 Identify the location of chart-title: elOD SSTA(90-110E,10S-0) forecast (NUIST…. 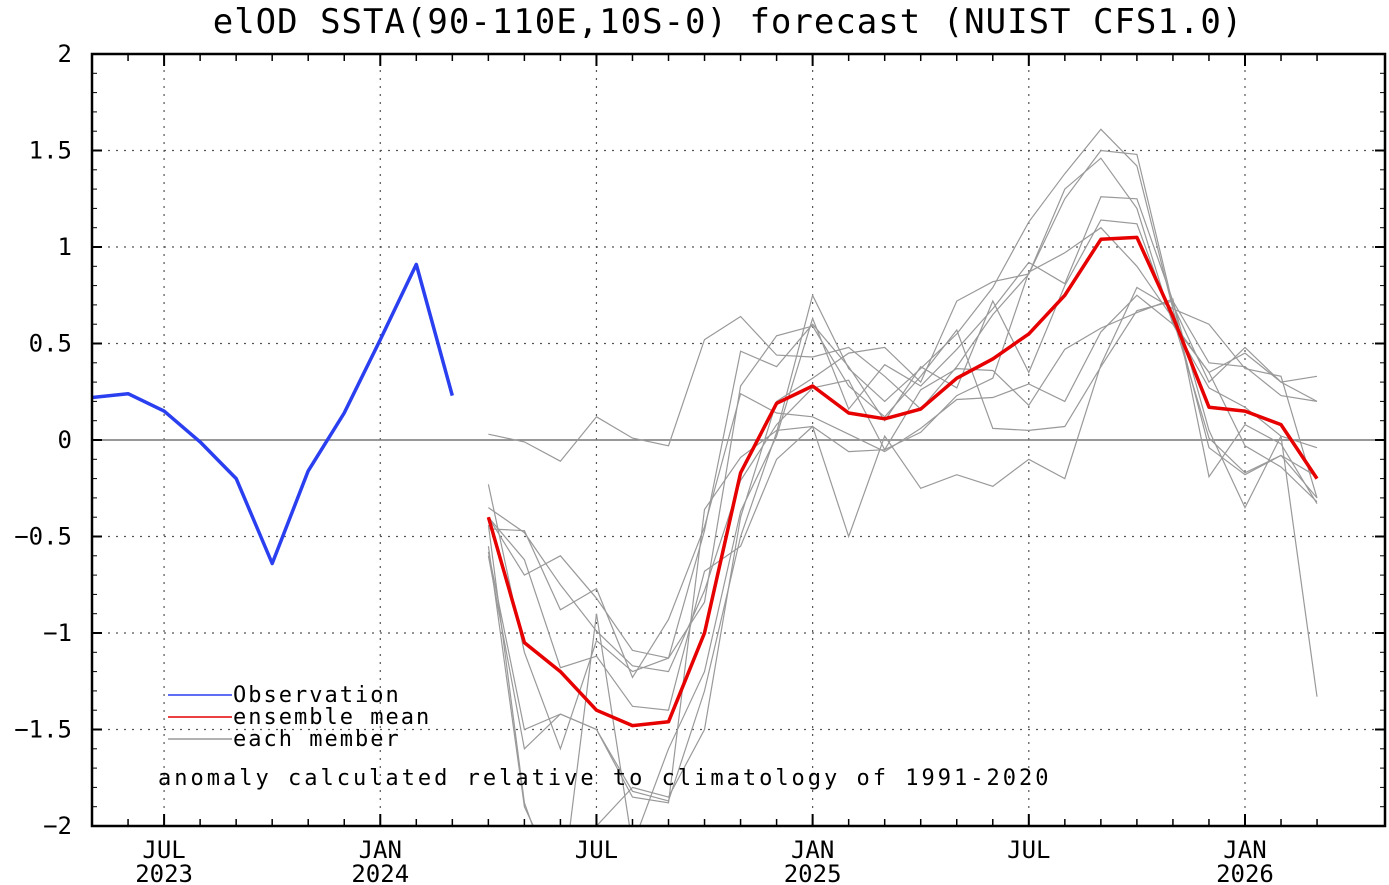
(728, 22).